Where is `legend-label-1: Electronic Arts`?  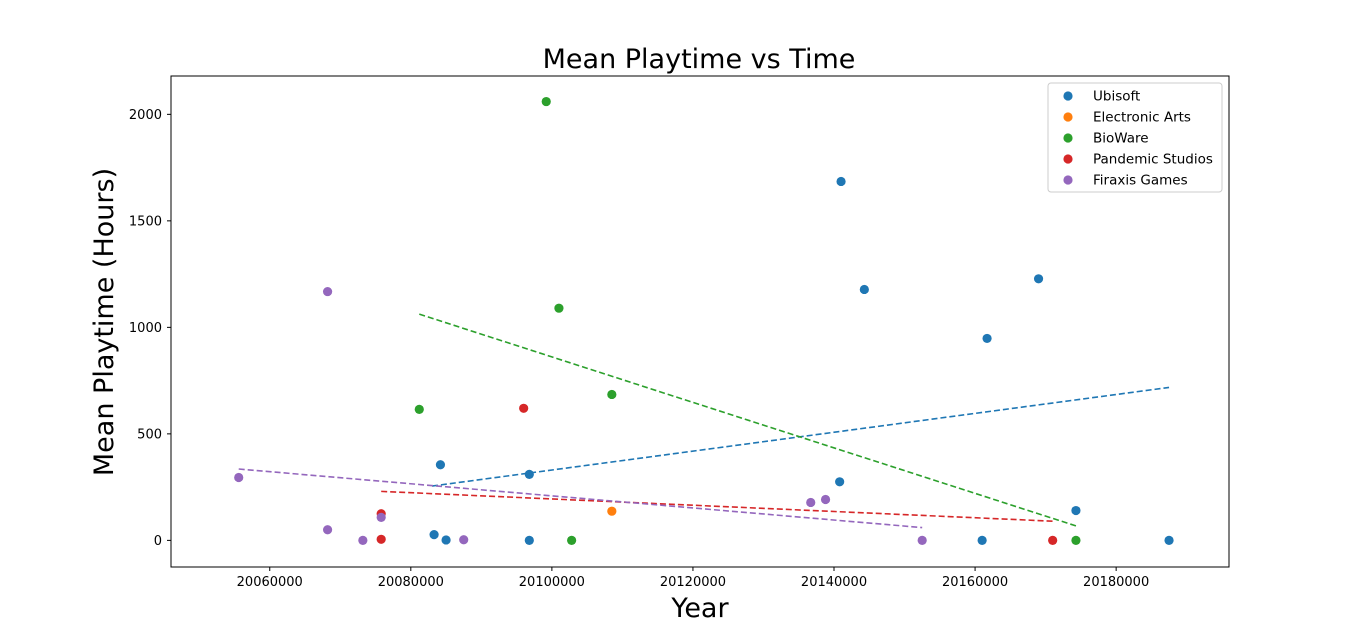 legend-label-1: Electronic Arts is located at coordinates (1142, 118).